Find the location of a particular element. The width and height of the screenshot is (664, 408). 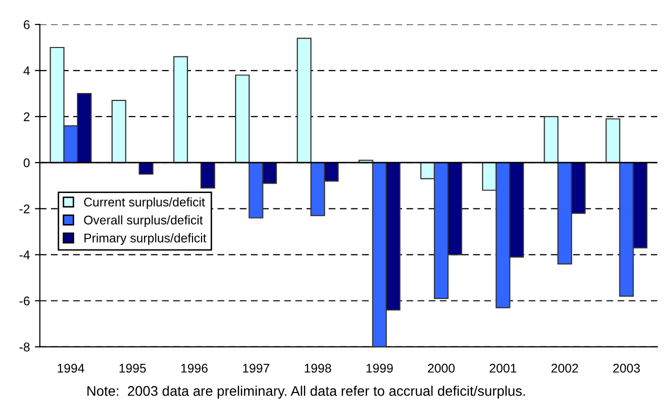

text: Note: 2003 data are preliminary. All data refer to accrual deficit/surplus. is located at coordinates (306, 392).